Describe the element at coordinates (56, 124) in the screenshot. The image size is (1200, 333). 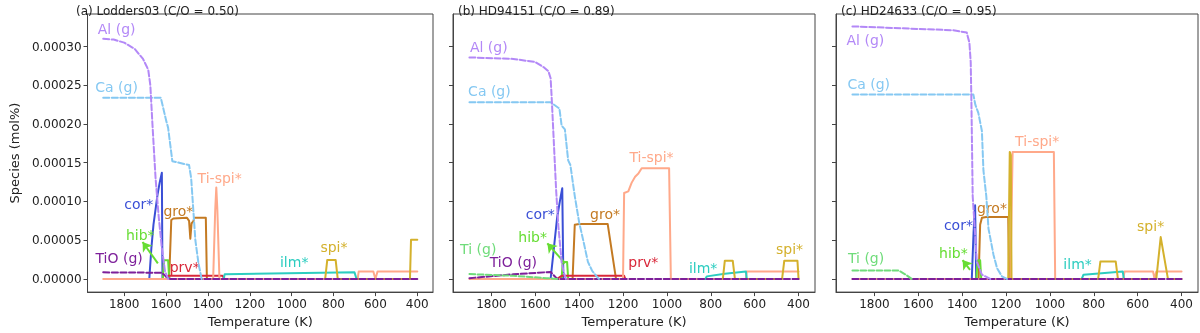
I see `y-tick-label: 0.00020` at that location.